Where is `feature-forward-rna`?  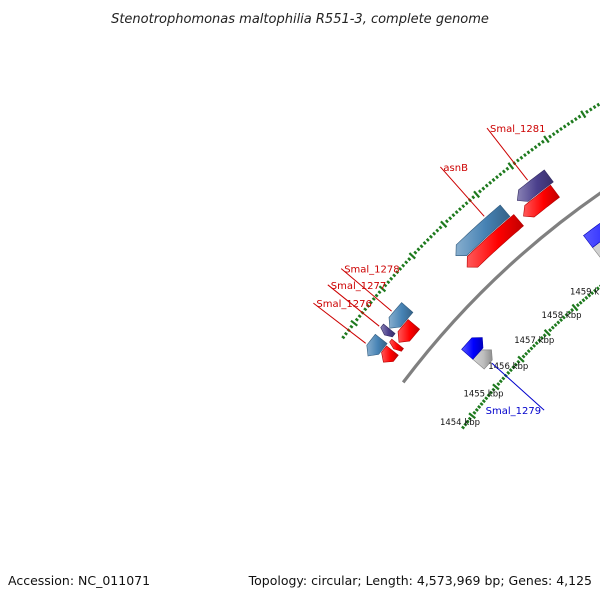
feature-forward-rna is located at coordinates (596, 227).